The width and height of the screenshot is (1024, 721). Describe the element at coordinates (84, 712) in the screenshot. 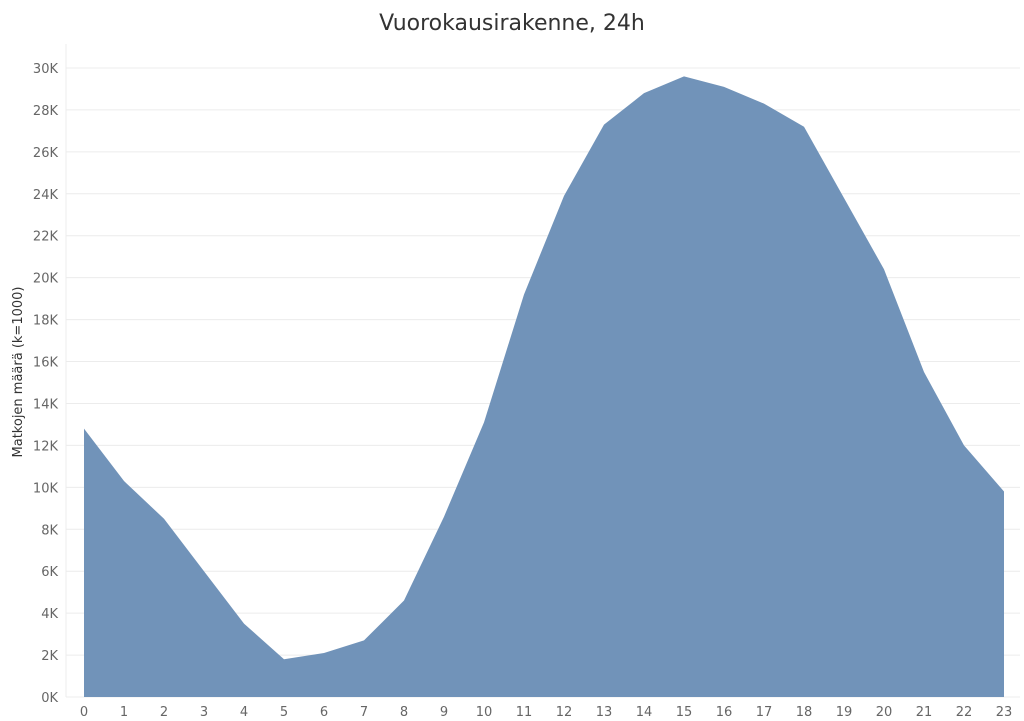

I see `x-tick-label: 0` at that location.